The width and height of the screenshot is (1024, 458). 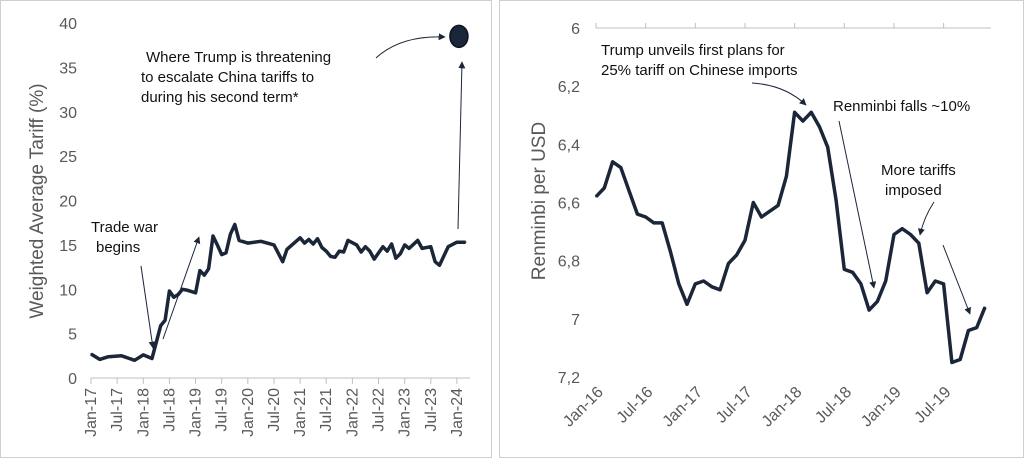 I want to click on arrow-up-to-marker, so click(x=461, y=145).